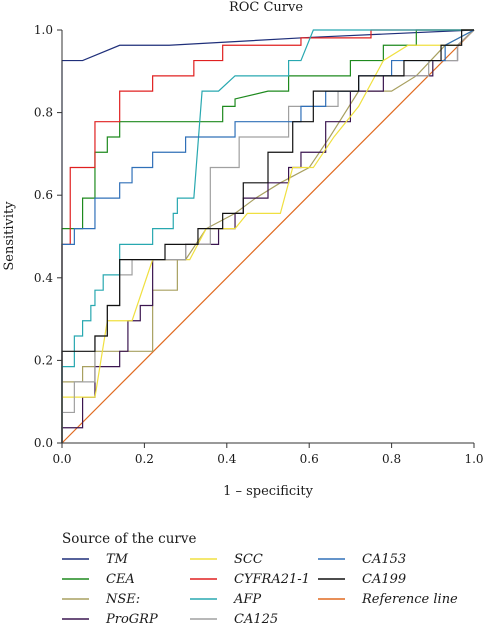 This screenshot has width=484, height=631. What do you see at coordinates (61, 459) in the screenshot?
I see `x-tick-label: 0.0` at bounding box center [61, 459].